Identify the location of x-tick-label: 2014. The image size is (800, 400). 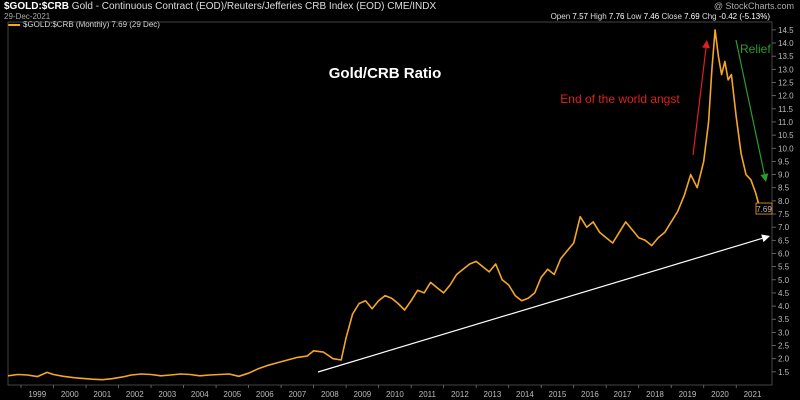
(525, 394).